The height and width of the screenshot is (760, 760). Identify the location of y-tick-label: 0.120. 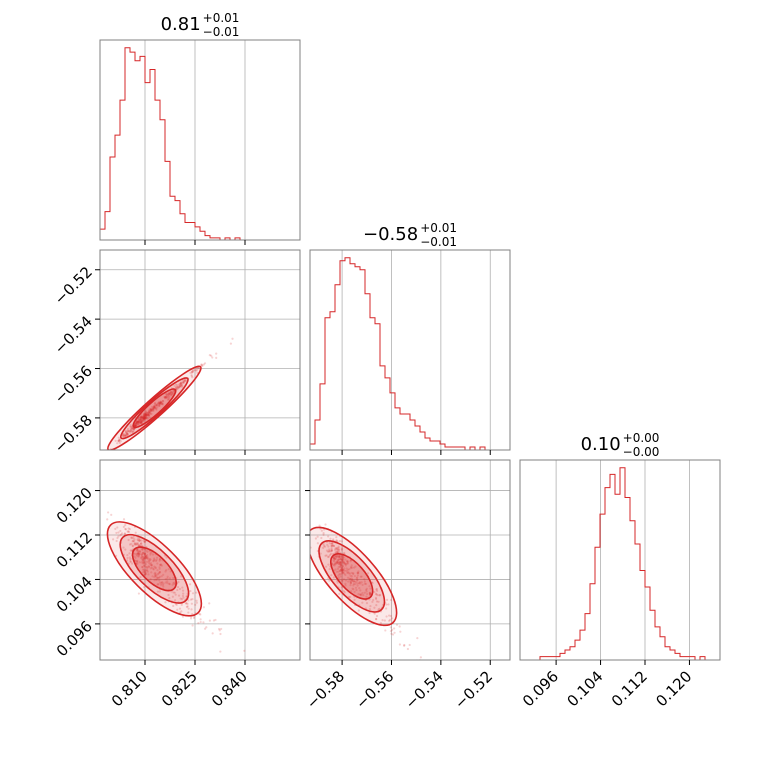
(74, 505).